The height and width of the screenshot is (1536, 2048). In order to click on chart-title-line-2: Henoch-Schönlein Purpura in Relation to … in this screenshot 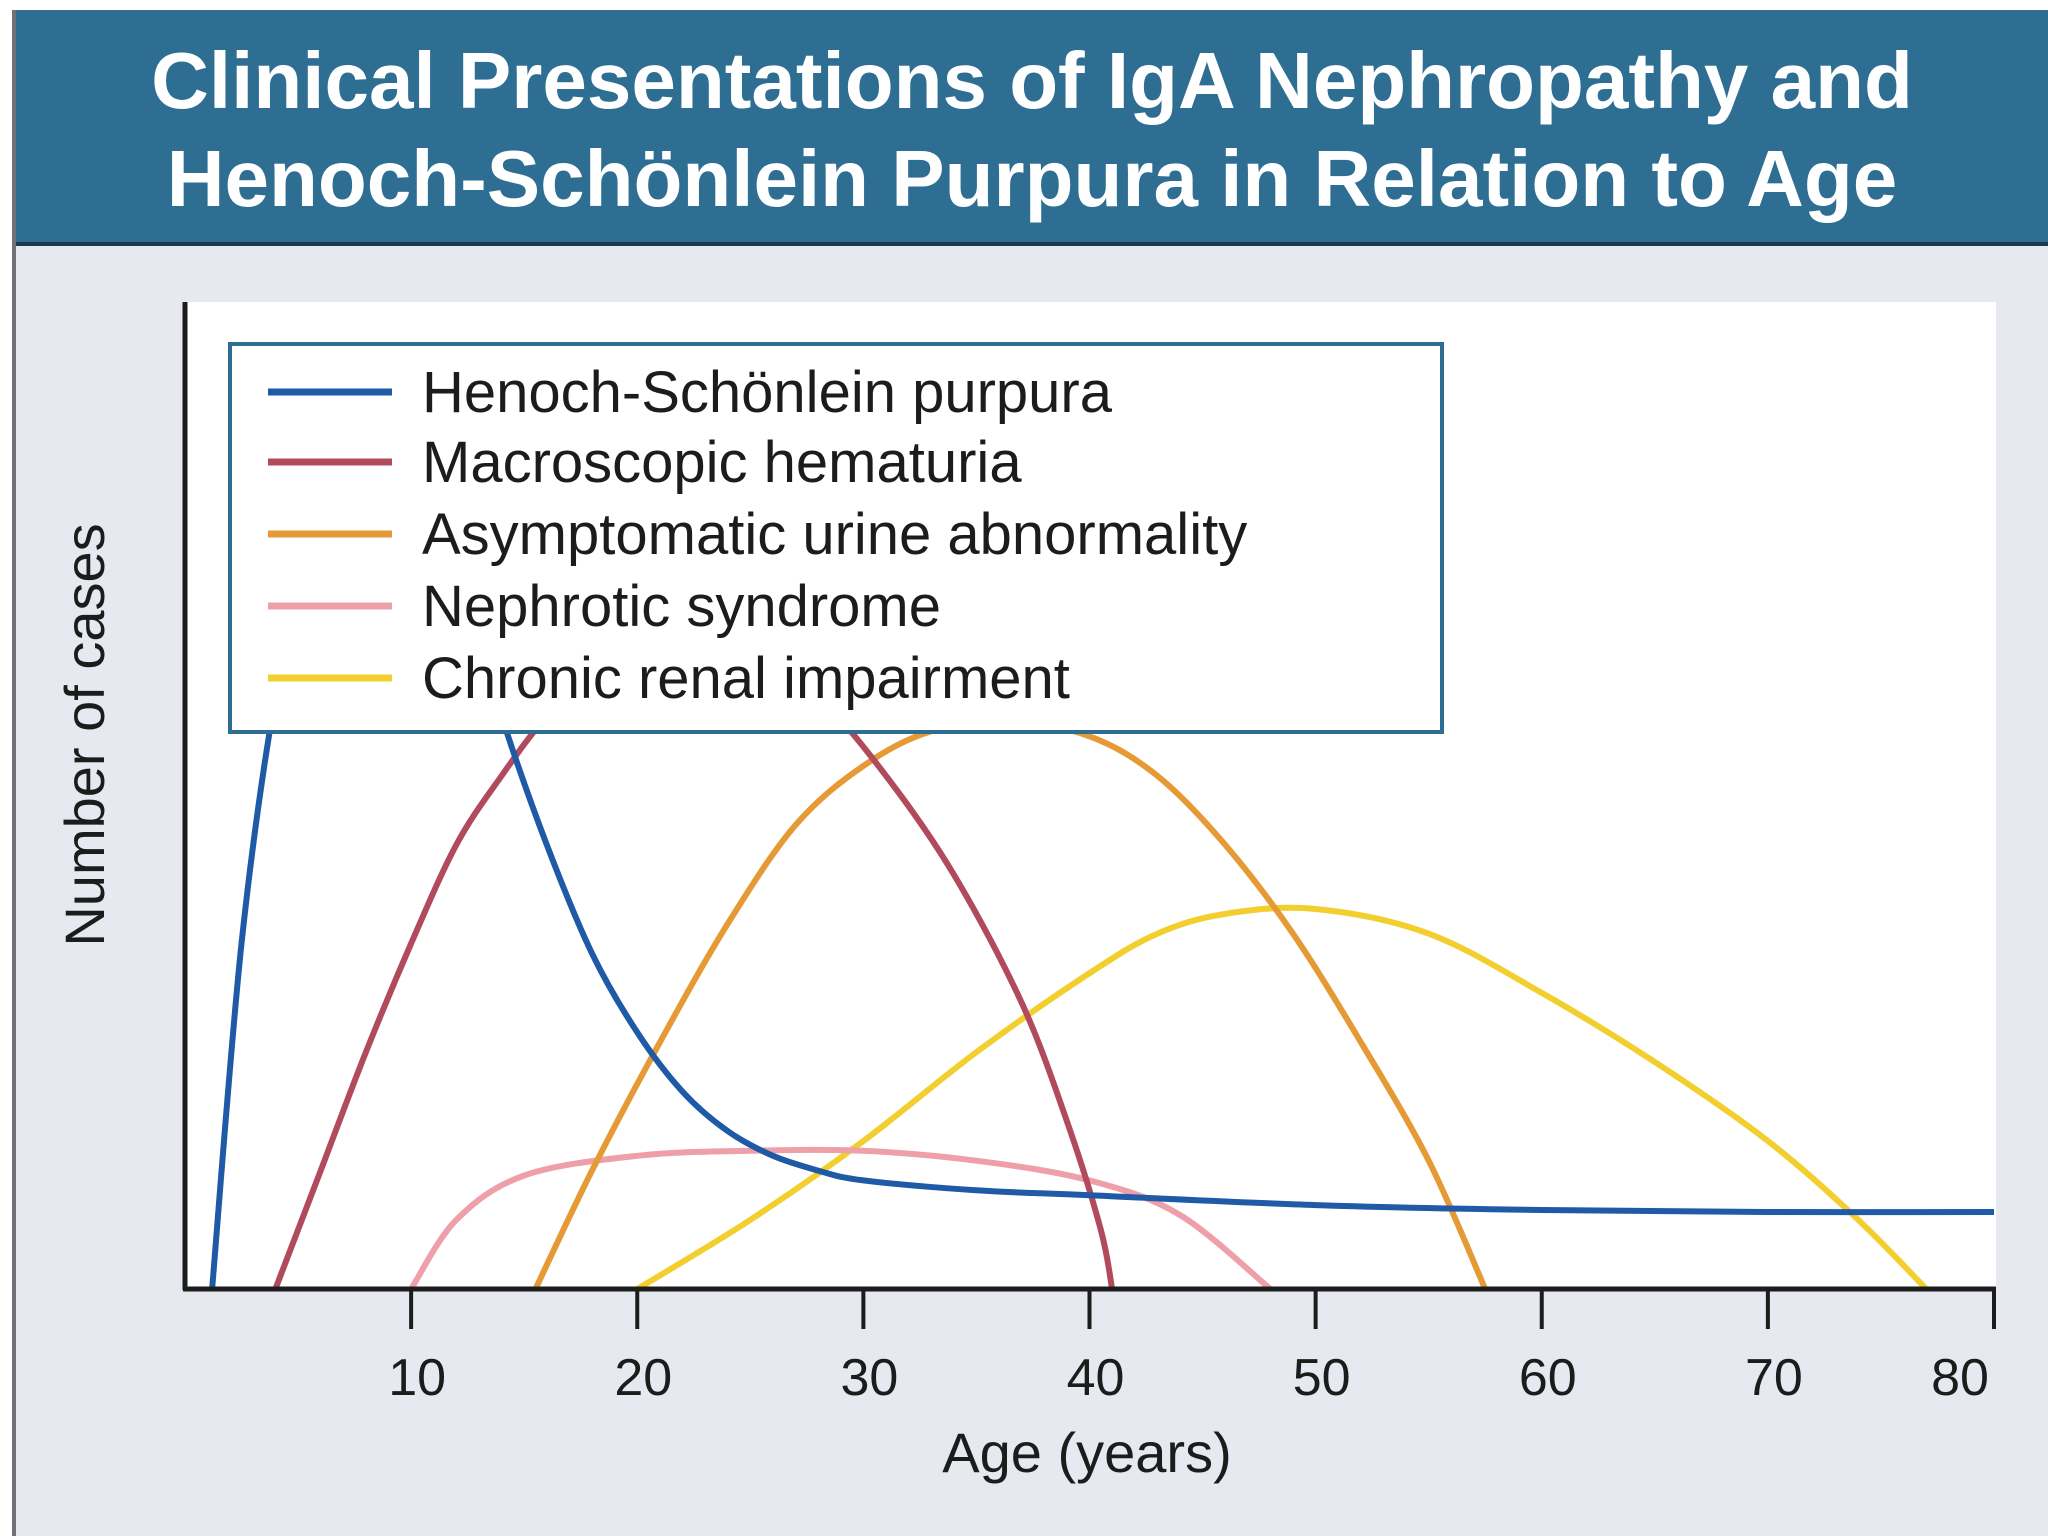, I will do `click(1032, 178)`.